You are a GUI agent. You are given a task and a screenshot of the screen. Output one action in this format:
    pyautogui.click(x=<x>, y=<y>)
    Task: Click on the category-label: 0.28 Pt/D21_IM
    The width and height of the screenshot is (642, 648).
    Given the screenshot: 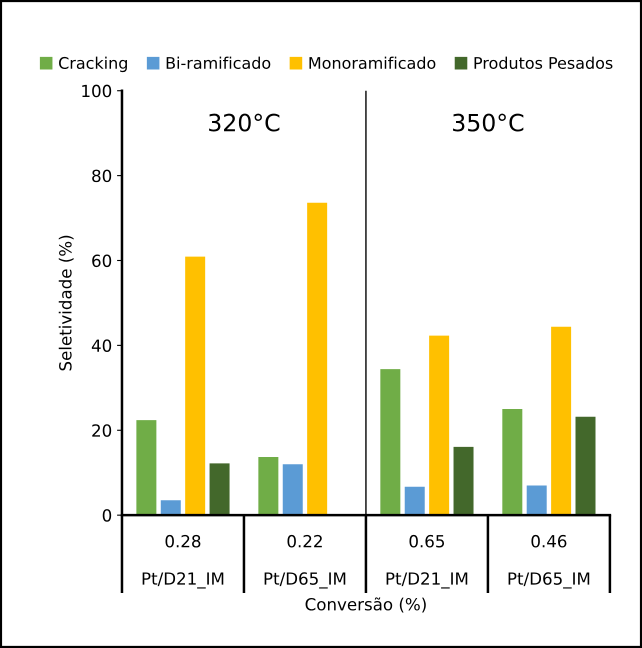 What is the action you would take?
    pyautogui.click(x=183, y=561)
    